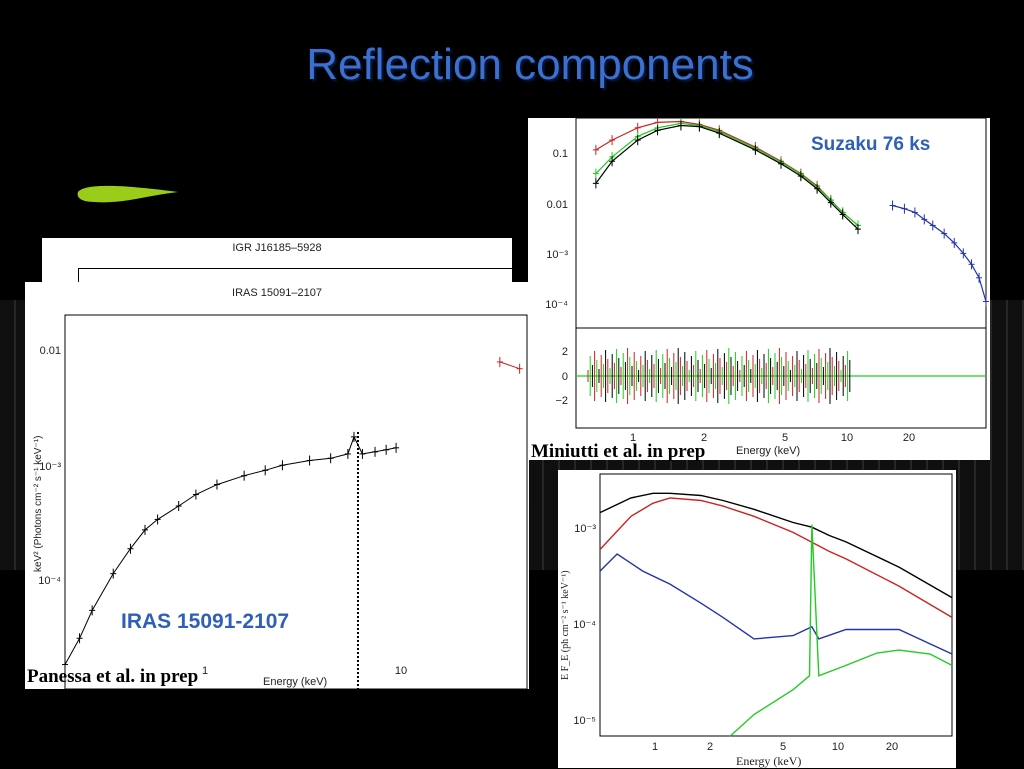 The height and width of the screenshot is (769, 1024). What do you see at coordinates (113, 676) in the screenshot?
I see `iras-credit: Panessa et al. in prep` at bounding box center [113, 676].